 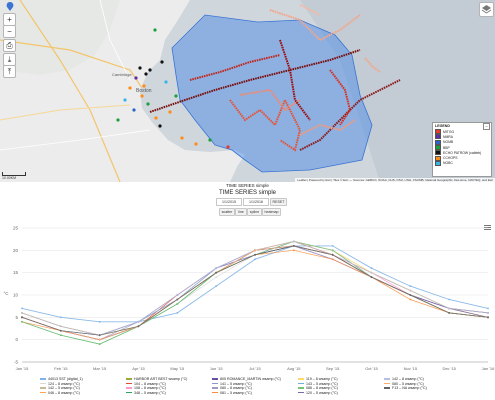 What do you see at coordinates (450, 158) in the screenshot?
I see `legend-label: CCHOPS` at bounding box center [450, 158].